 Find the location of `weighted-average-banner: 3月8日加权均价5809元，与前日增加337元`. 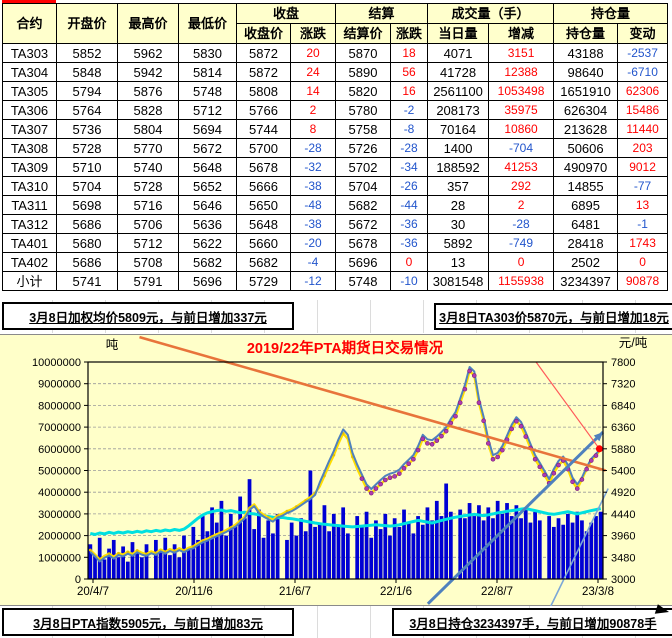

weighted-average-banner: 3月8日加权均价5809元，与前日增加337元 is located at coordinates (148, 316).